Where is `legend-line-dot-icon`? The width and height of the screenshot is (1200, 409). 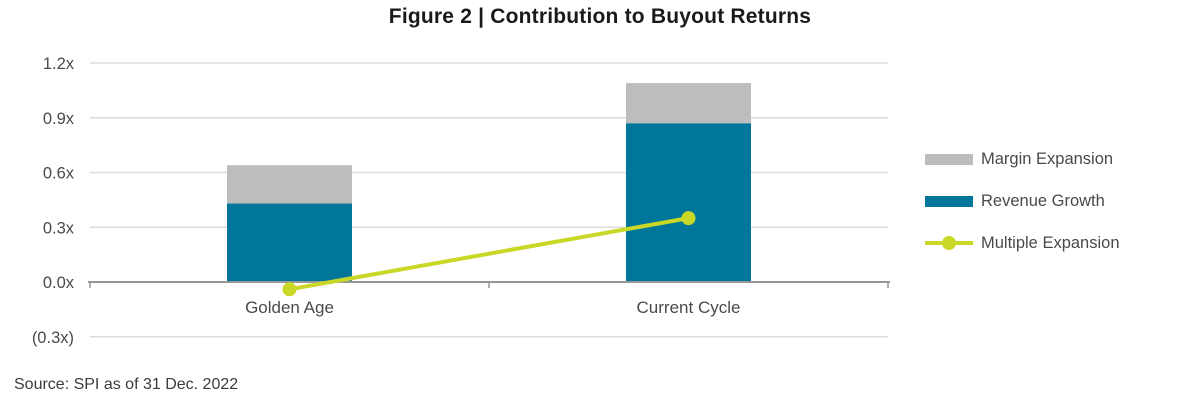
legend-line-dot-icon is located at coordinates (949, 243).